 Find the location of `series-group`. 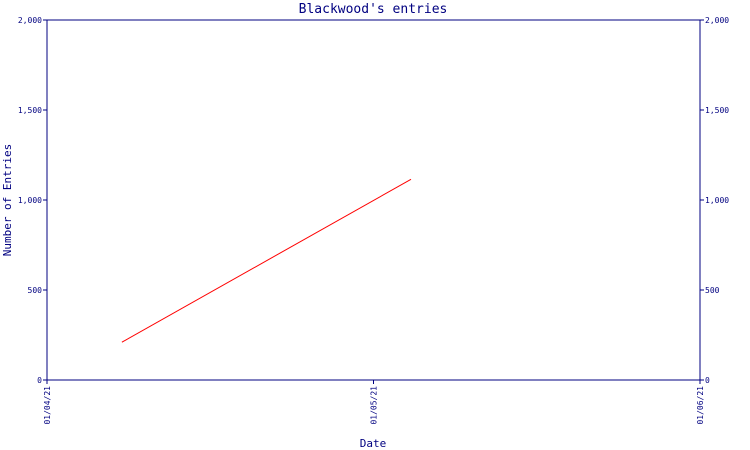

series-group is located at coordinates (266, 260).